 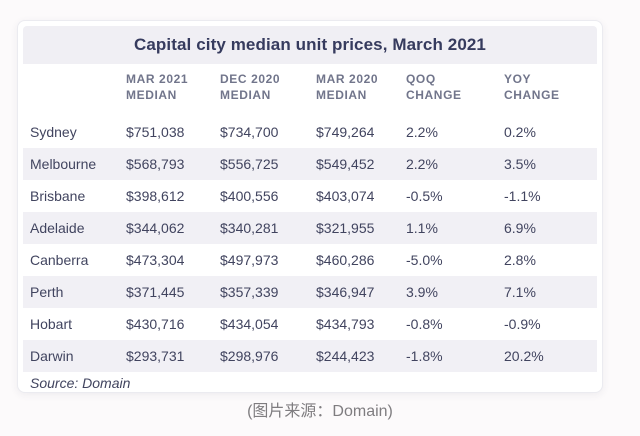 What do you see at coordinates (155, 132) in the screenshot?
I see `value-cell: $751,038` at bounding box center [155, 132].